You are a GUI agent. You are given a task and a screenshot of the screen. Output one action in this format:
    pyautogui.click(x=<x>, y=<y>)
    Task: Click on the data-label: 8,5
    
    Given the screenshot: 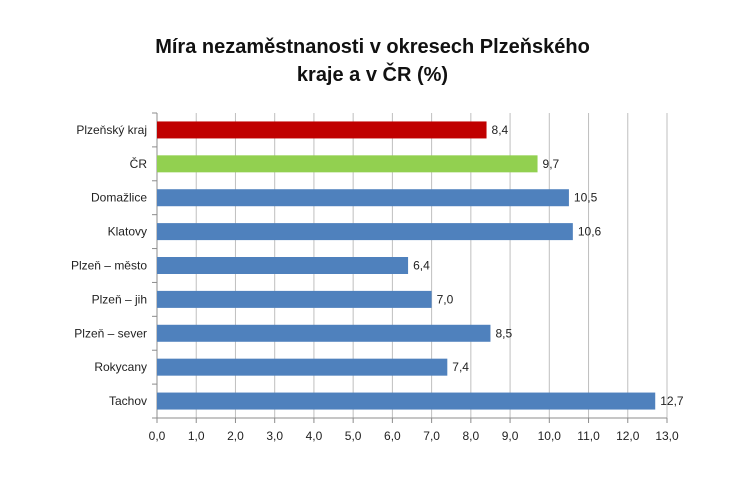 What is the action you would take?
    pyautogui.click(x=503, y=333)
    